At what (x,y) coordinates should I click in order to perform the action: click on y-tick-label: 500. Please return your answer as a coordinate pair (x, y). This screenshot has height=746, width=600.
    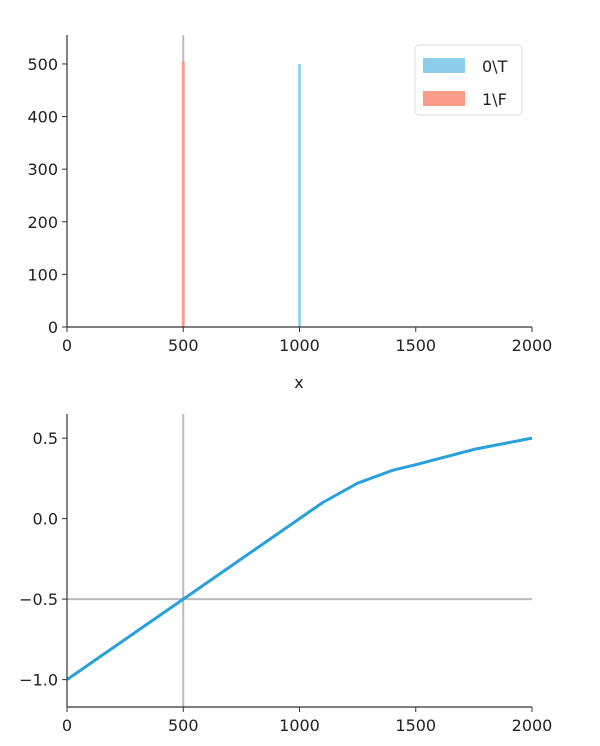
    Looking at the image, I should click on (42, 64).